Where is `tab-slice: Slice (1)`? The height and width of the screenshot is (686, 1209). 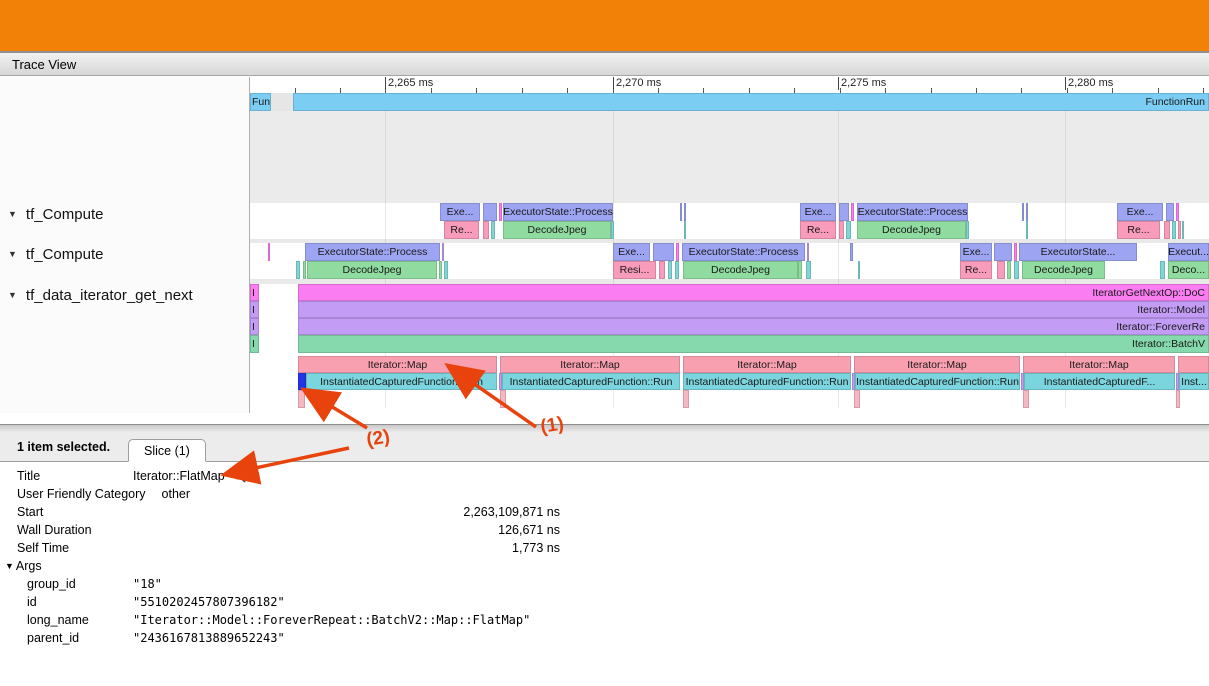
tab-slice: Slice (1) is located at coordinates (167, 450).